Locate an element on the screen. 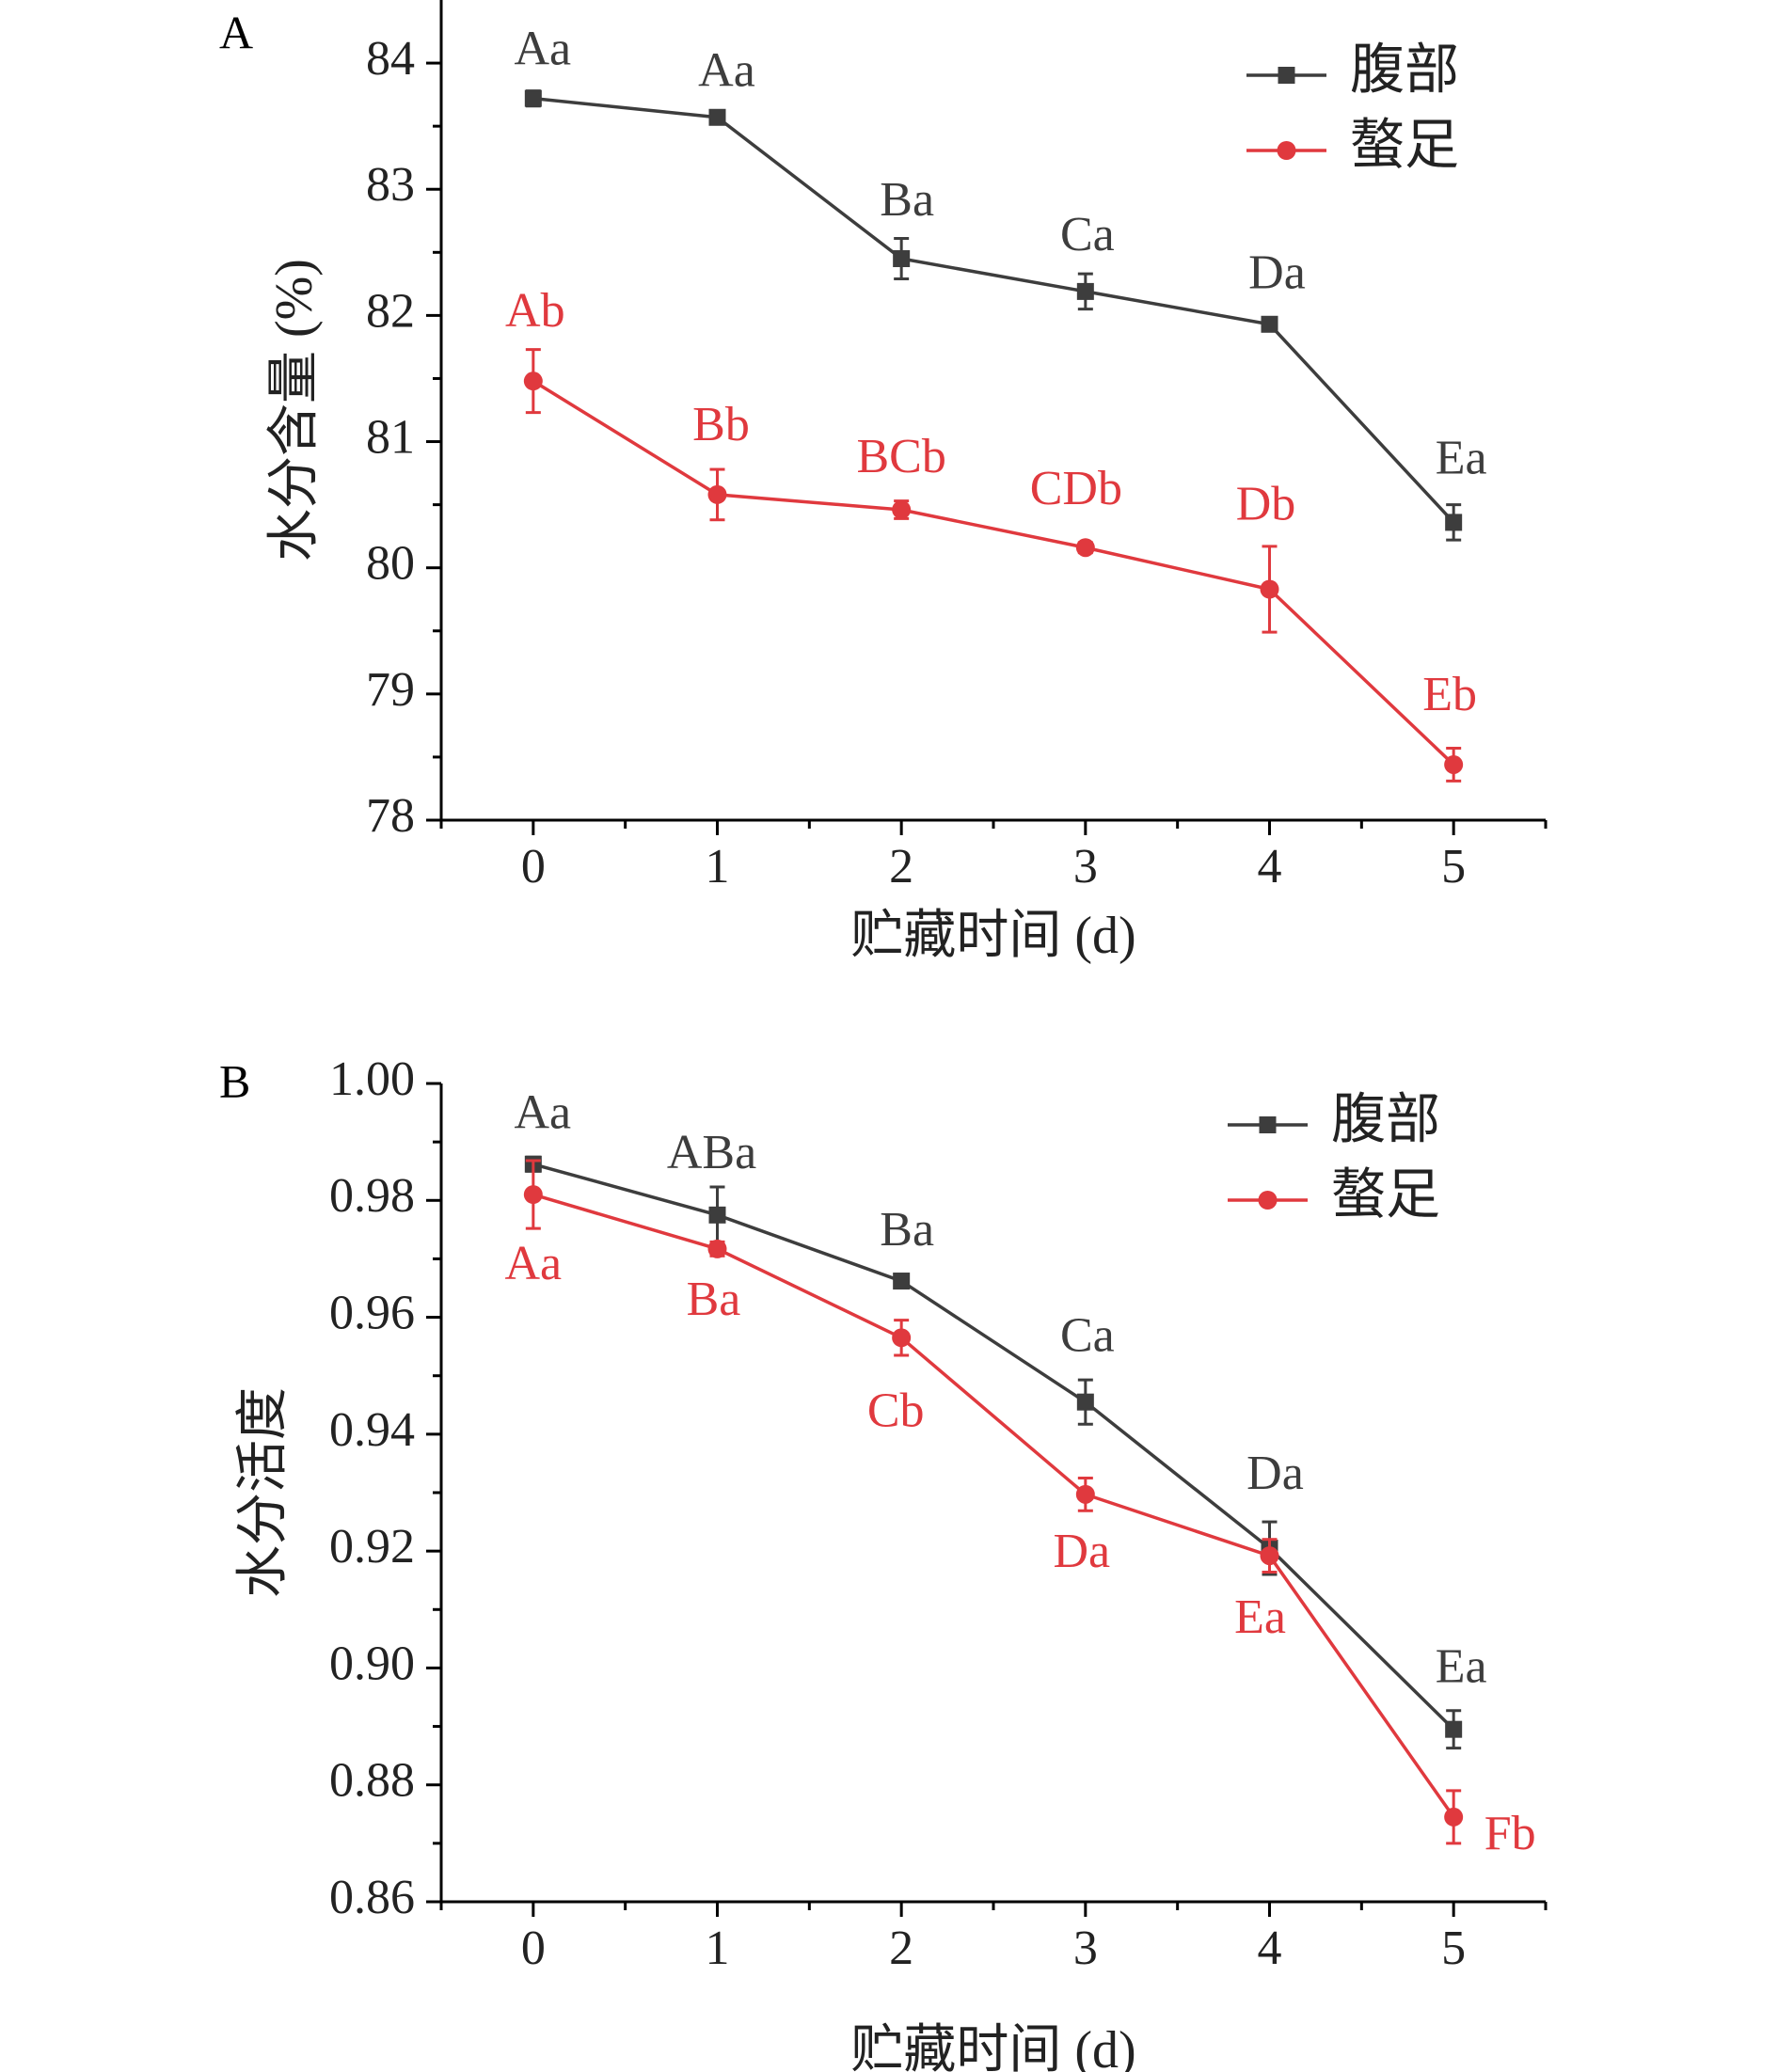  y-tick-label: 79 is located at coordinates (391, 690).